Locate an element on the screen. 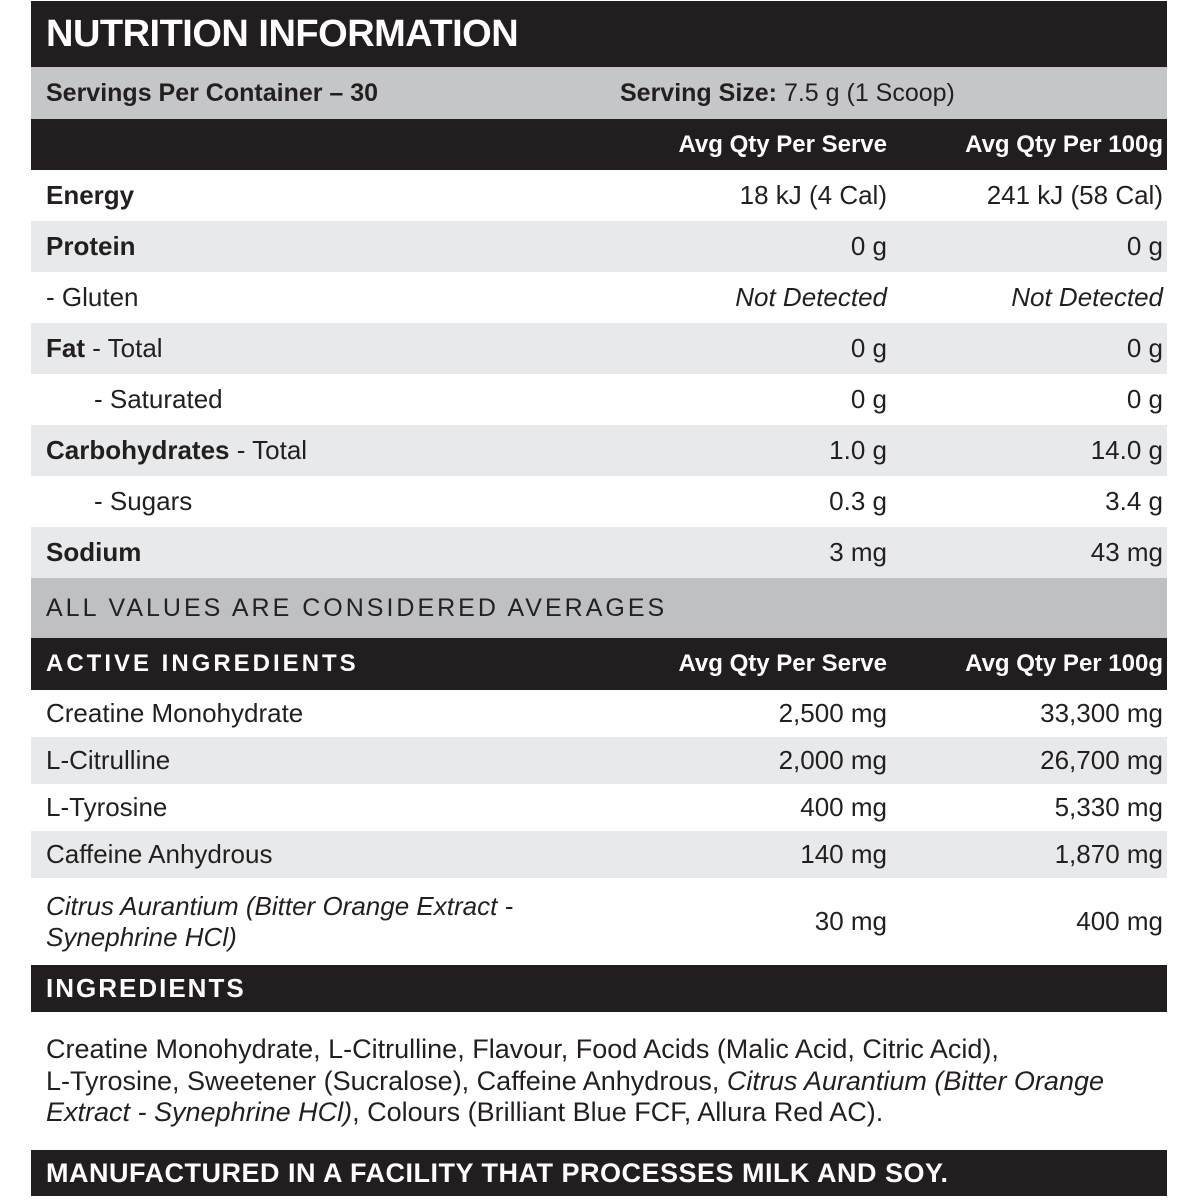  active-ingredients-title: ACTIVE INGREDIENTS is located at coordinates (202, 663).